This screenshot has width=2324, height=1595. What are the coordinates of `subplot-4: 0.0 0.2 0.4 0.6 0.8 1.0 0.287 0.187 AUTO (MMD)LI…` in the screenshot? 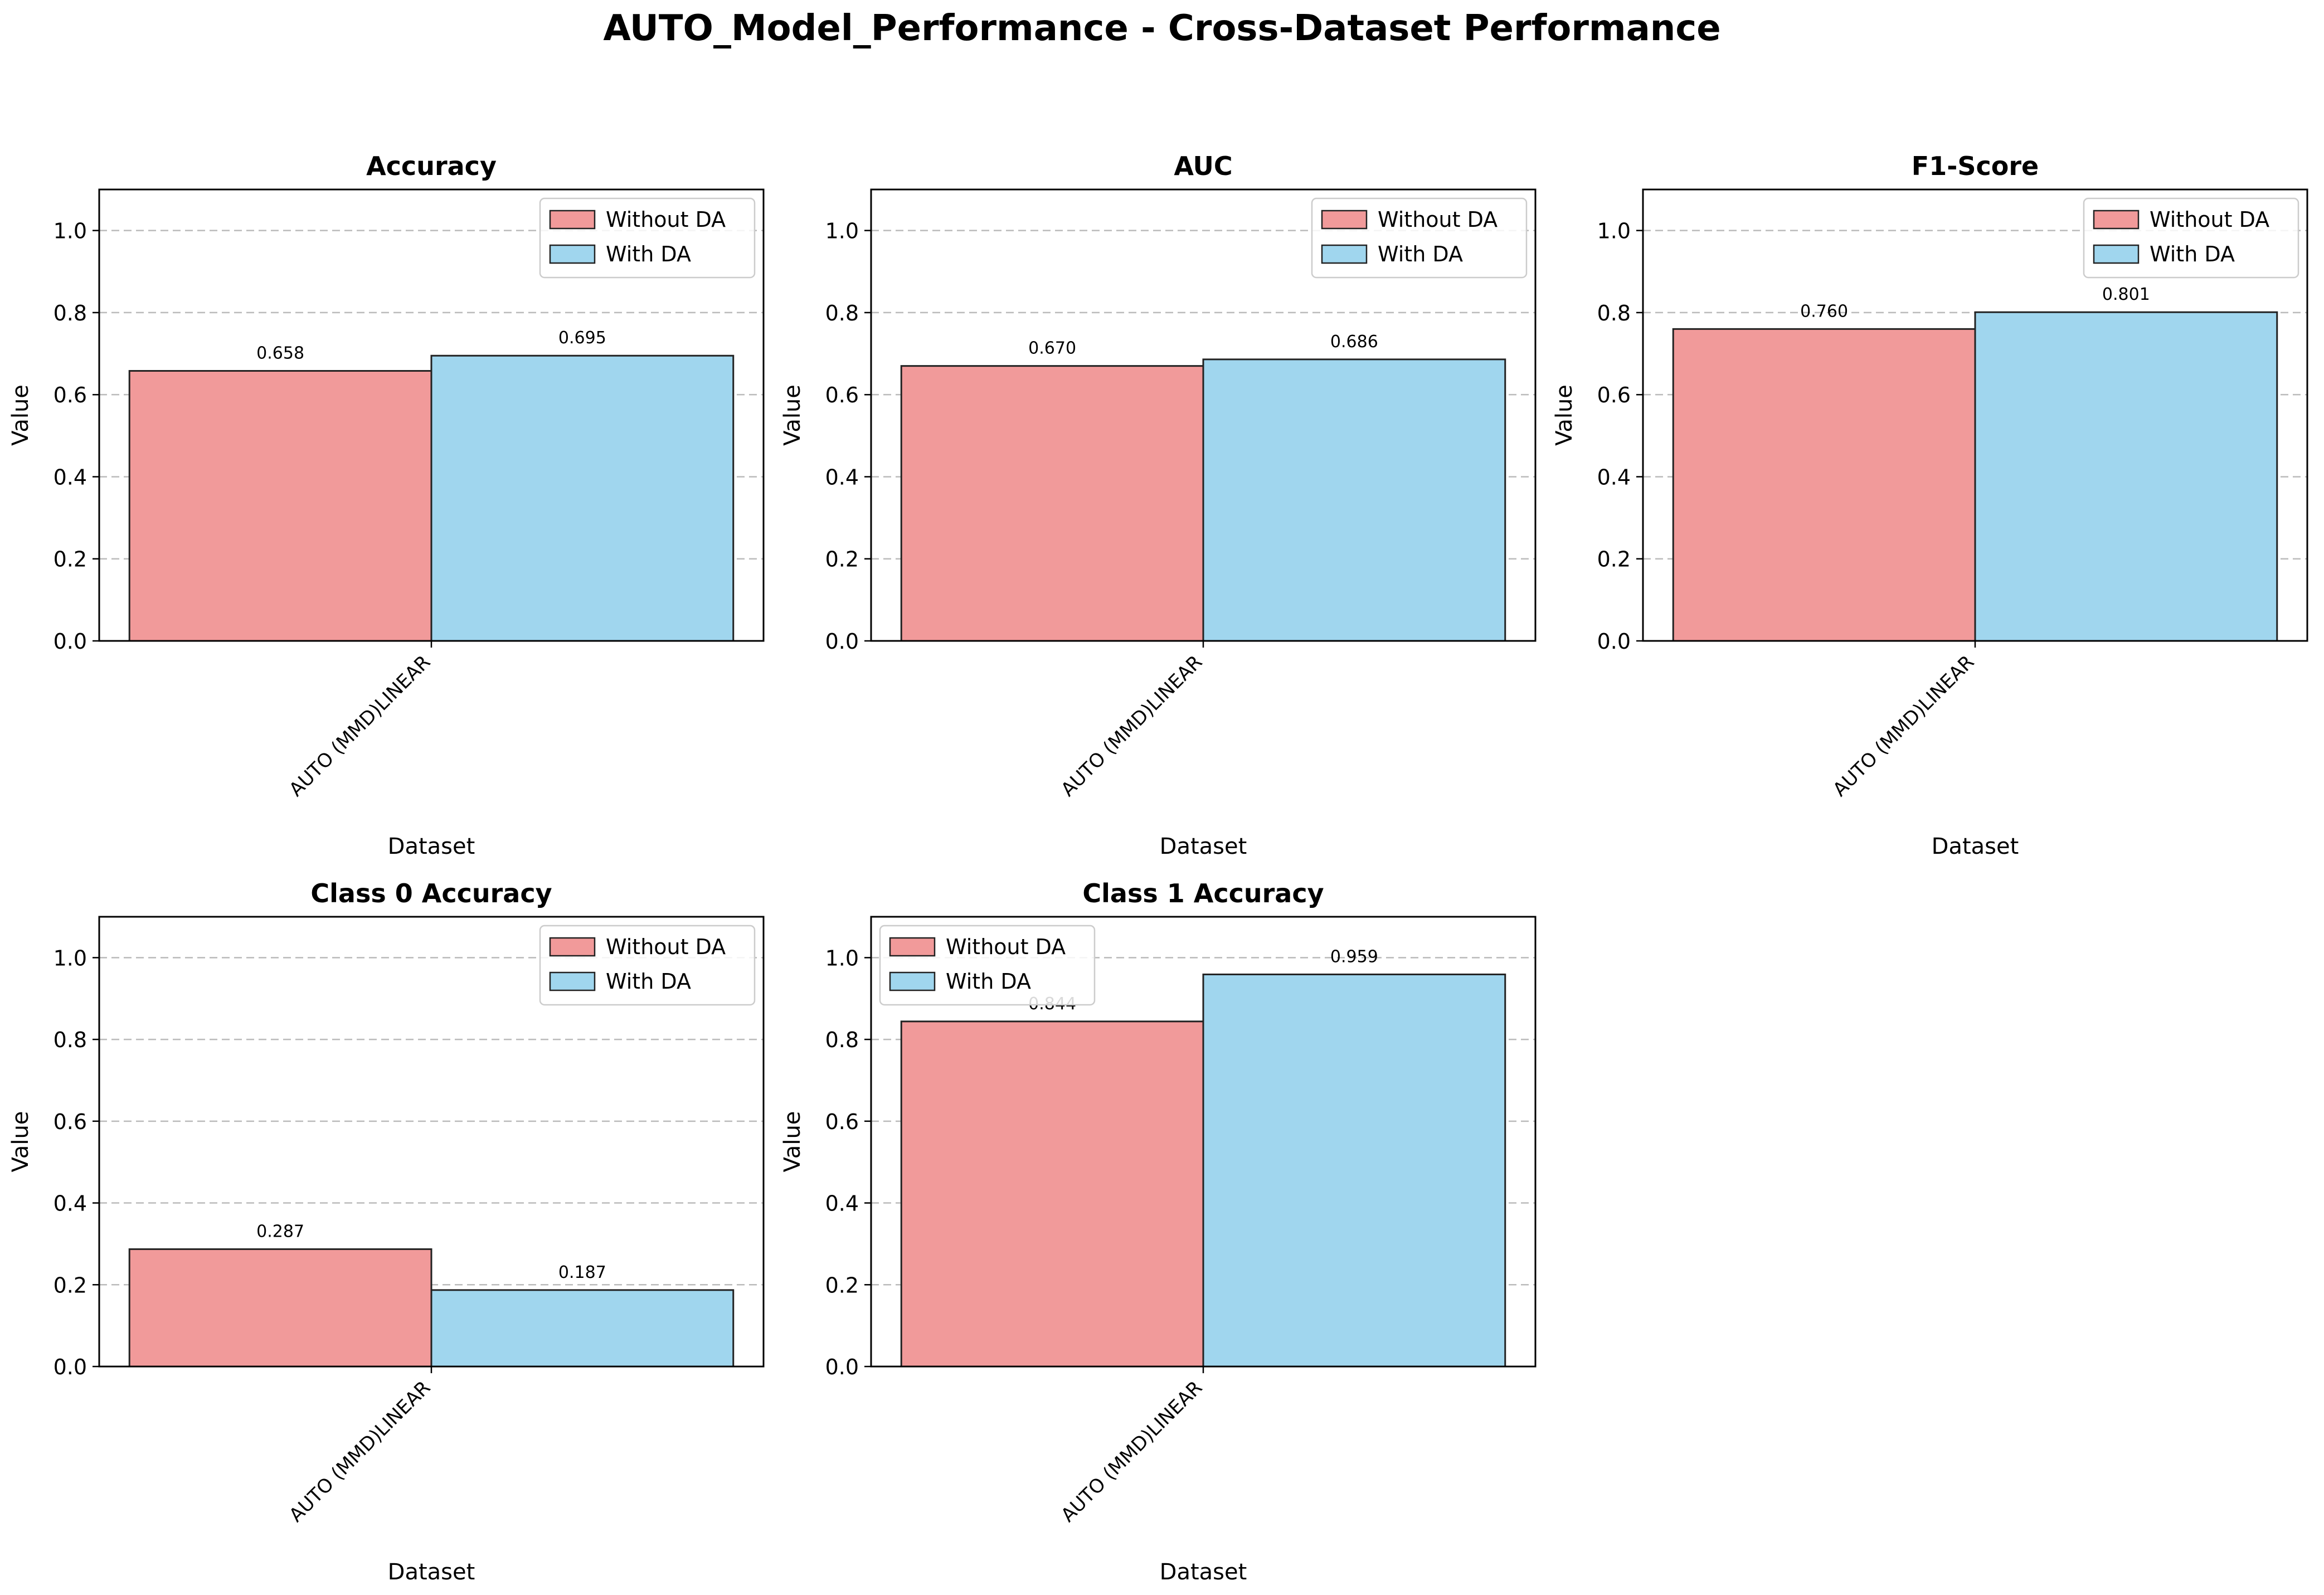 It's located at (386, 1231).